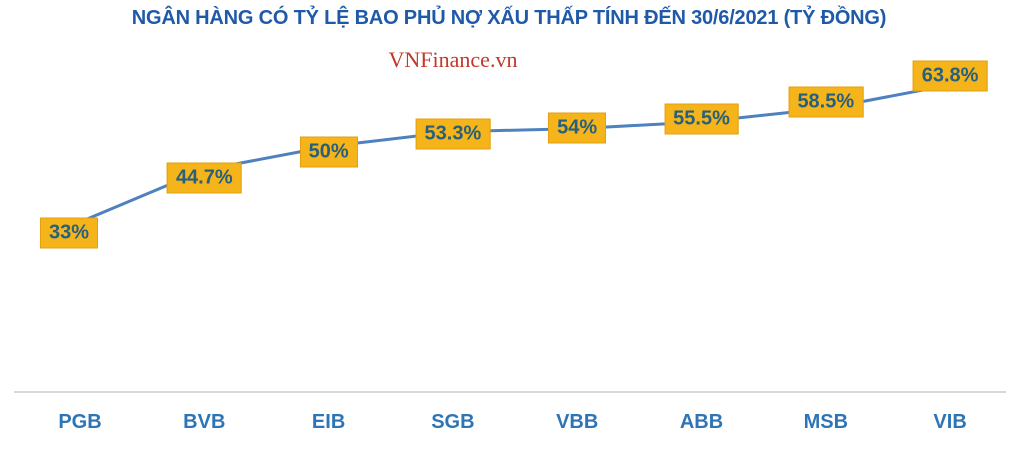  Describe the element at coordinates (80, 422) in the screenshot. I see `x-axis-label-PGB: PGB` at that location.